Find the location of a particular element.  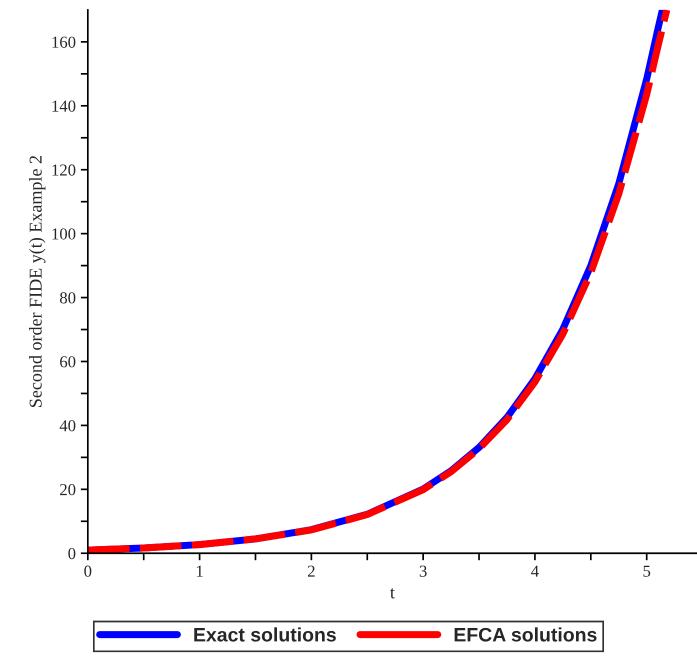

x-tick-label: 5 is located at coordinates (647, 571).